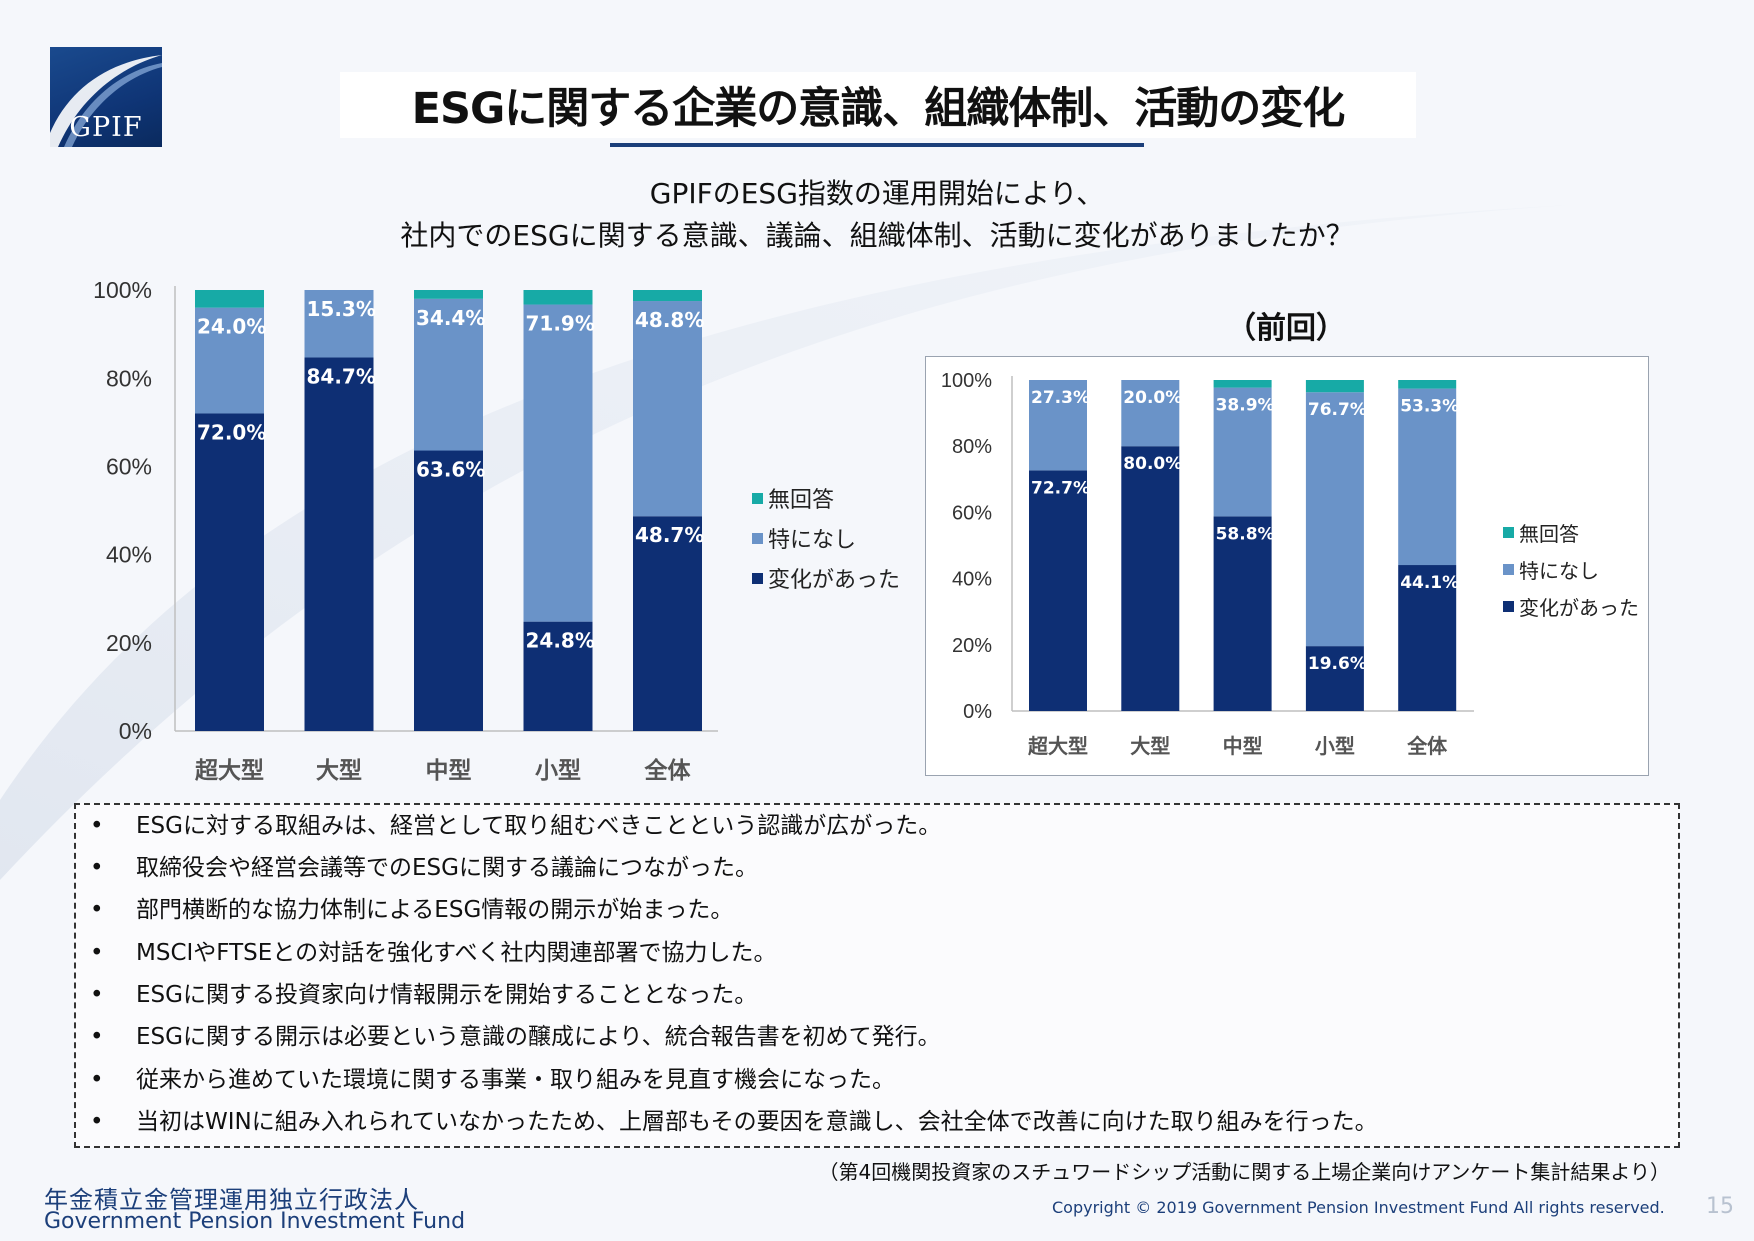 The width and height of the screenshot is (1754, 1241). I want to click on legend-previous: 無回答 特になし 変化があった, so click(1571, 569).